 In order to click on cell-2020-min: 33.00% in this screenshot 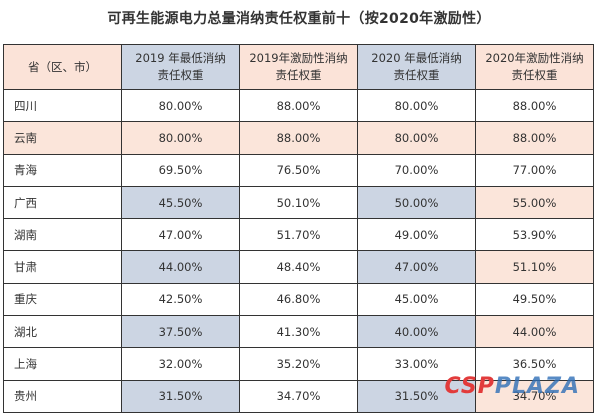, I will do `click(416, 364)`.